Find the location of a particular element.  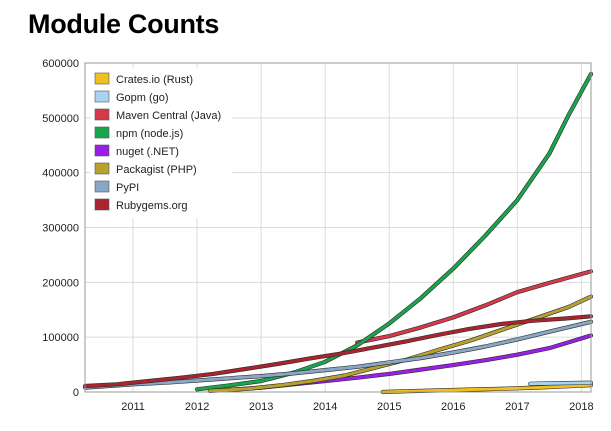

y-tick-label: 100000 is located at coordinates (60, 338).